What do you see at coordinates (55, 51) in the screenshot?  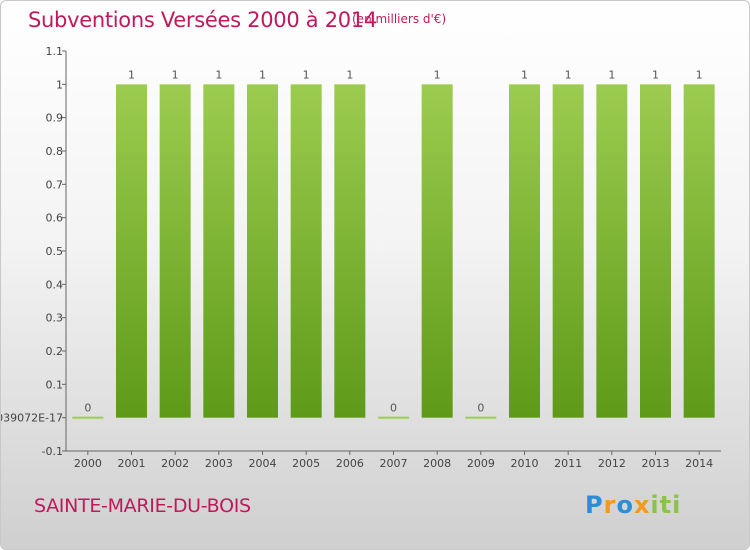 I see `y-tick-label: 1.1` at bounding box center [55, 51].